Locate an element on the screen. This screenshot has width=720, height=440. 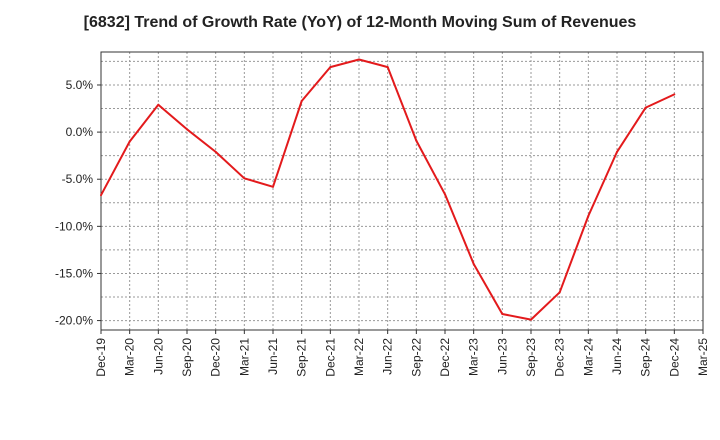
x-tick-label: Mar-23 is located at coordinates (474, 357).